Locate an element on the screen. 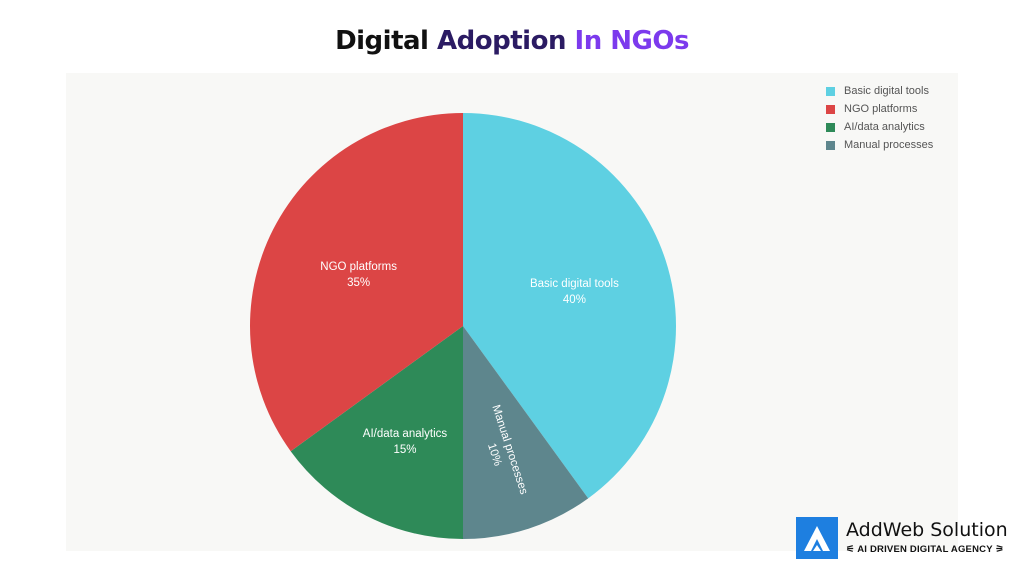  legend-item: AI/data analytics is located at coordinates (879, 127).